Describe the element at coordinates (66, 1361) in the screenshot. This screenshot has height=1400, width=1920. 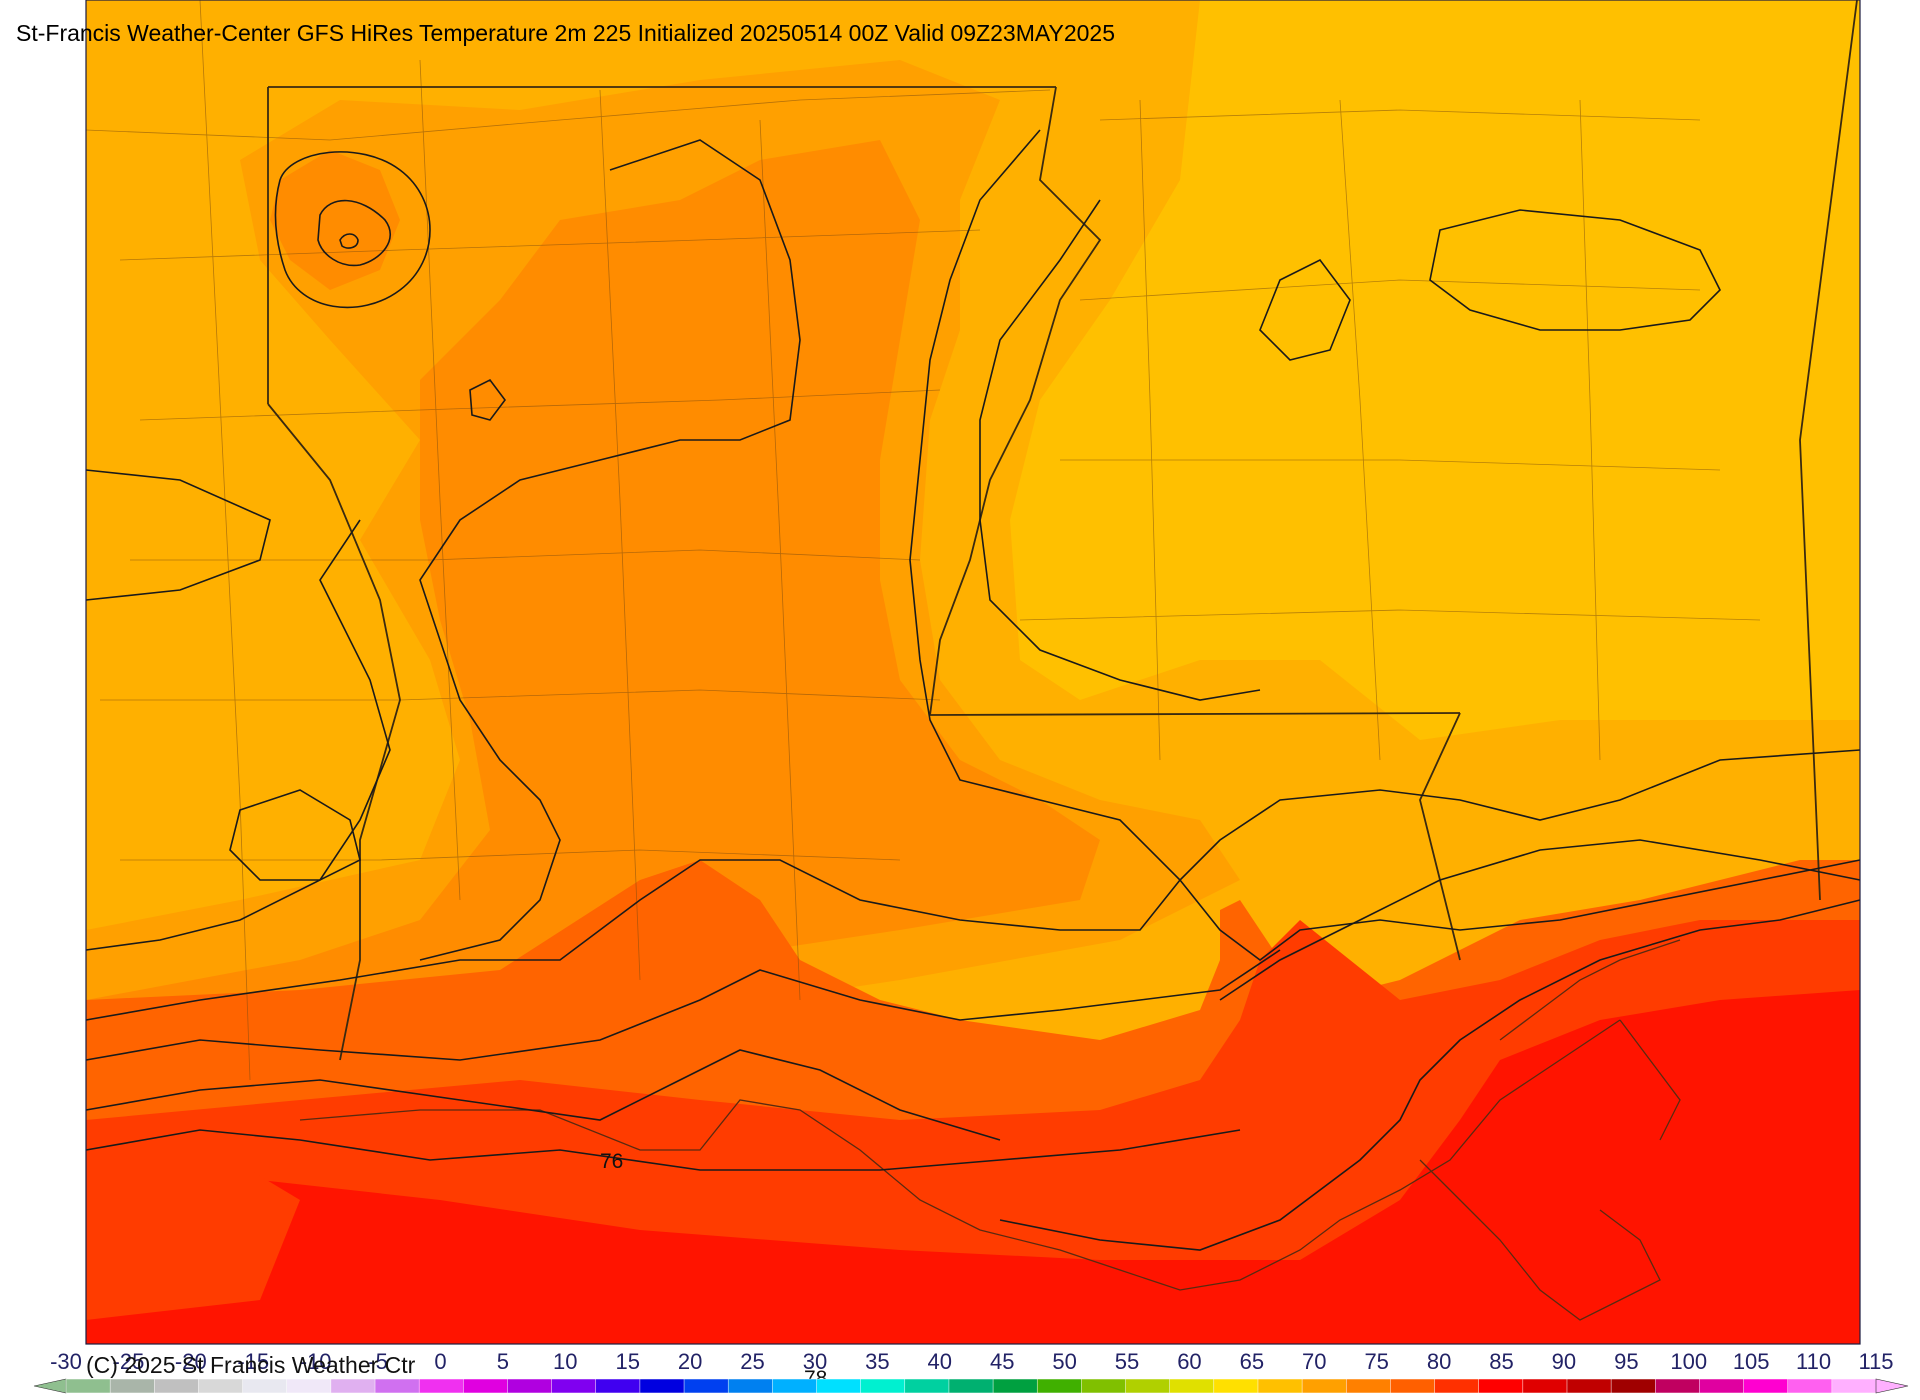
I see `colorbar-tick-0: -30` at that location.